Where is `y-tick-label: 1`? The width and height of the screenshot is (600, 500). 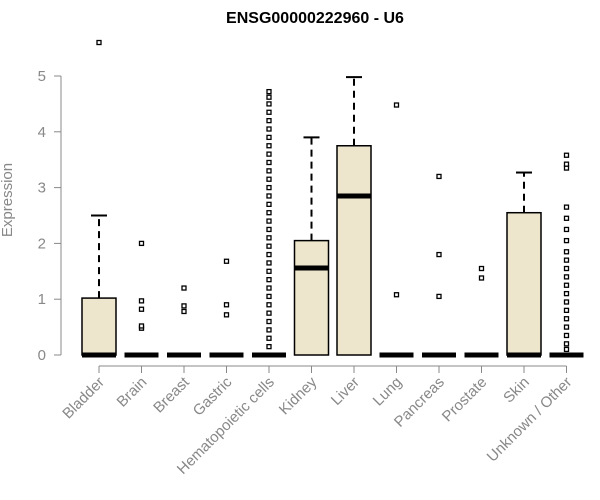
y-tick-label: 1 is located at coordinates (42, 299).